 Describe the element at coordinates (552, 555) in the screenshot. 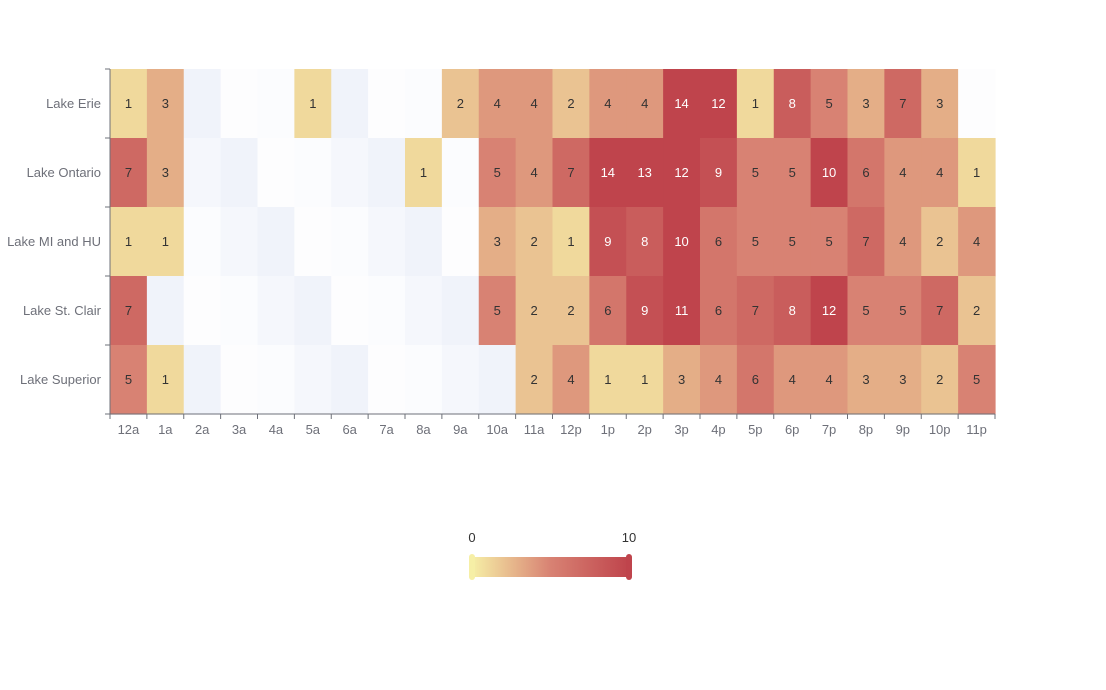

I see `visual-map-legend: 0 10` at that location.